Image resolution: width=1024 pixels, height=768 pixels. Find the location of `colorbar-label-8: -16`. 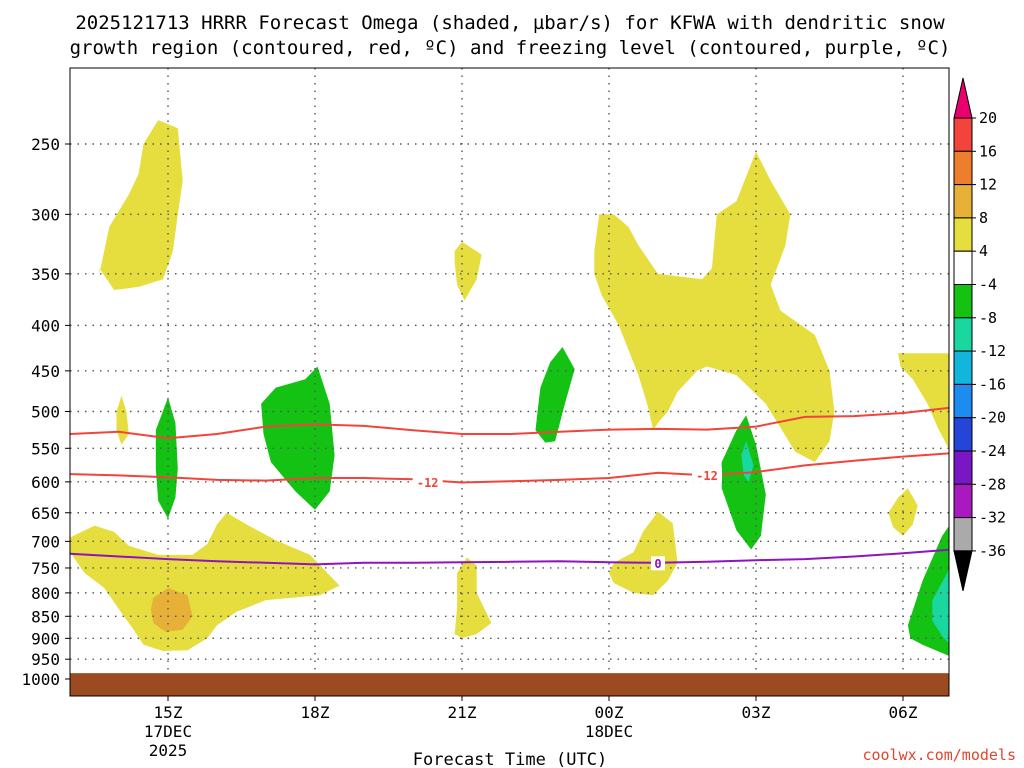

colorbar-label-8: -16 is located at coordinates (992, 384).